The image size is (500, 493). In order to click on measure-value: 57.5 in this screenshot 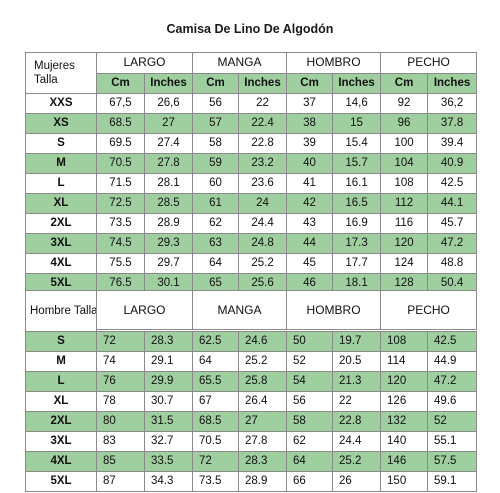, I will do `click(452, 461)`.